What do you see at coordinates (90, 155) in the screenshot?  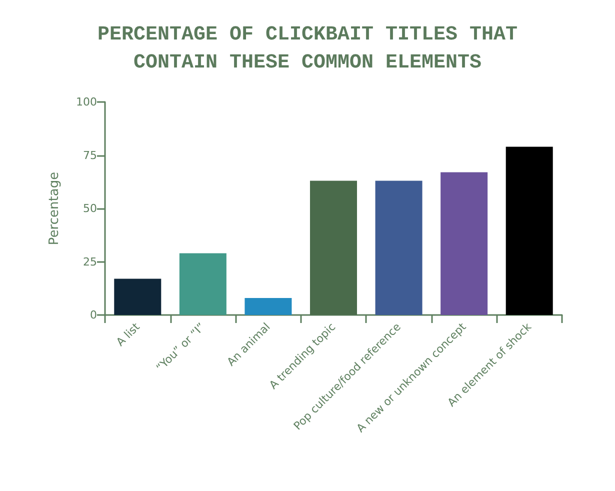 I see `y-tick-label: 75` at bounding box center [90, 155].